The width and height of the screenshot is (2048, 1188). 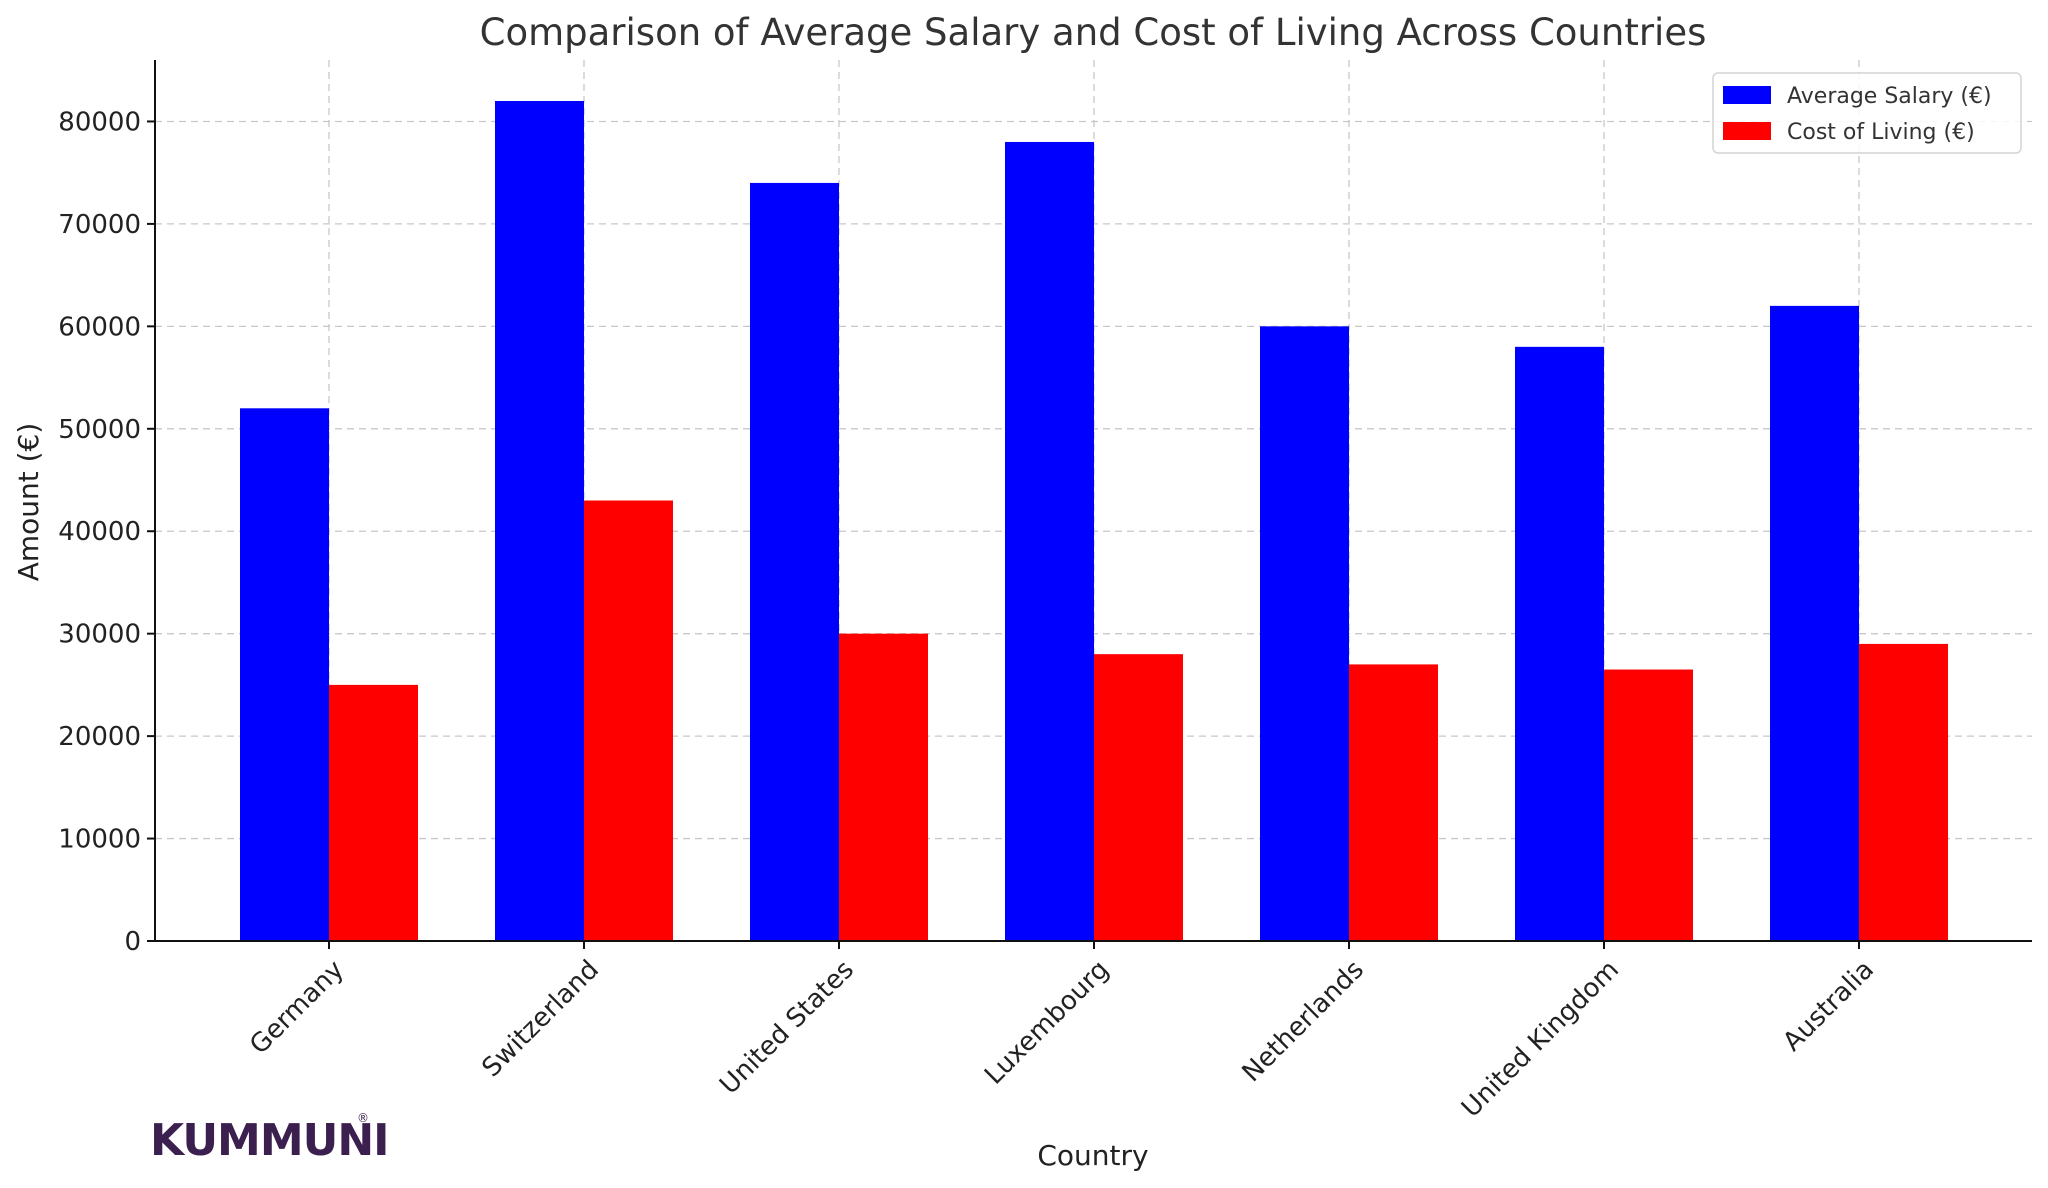 What do you see at coordinates (540, 1019) in the screenshot?
I see `x-tick-label: Switzerland` at bounding box center [540, 1019].